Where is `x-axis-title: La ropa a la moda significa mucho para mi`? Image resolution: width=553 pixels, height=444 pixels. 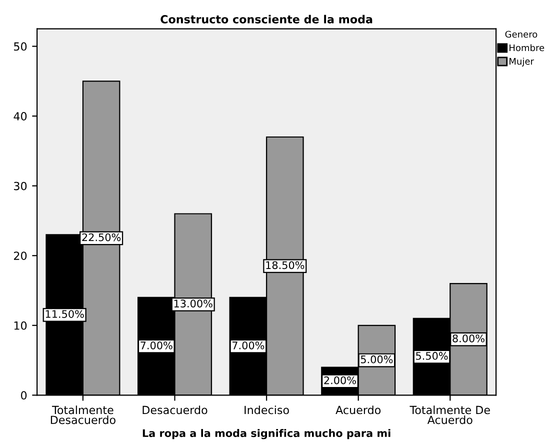
x-axis-title: La ropa a la moda significa mucho para mi is located at coordinates (266, 434).